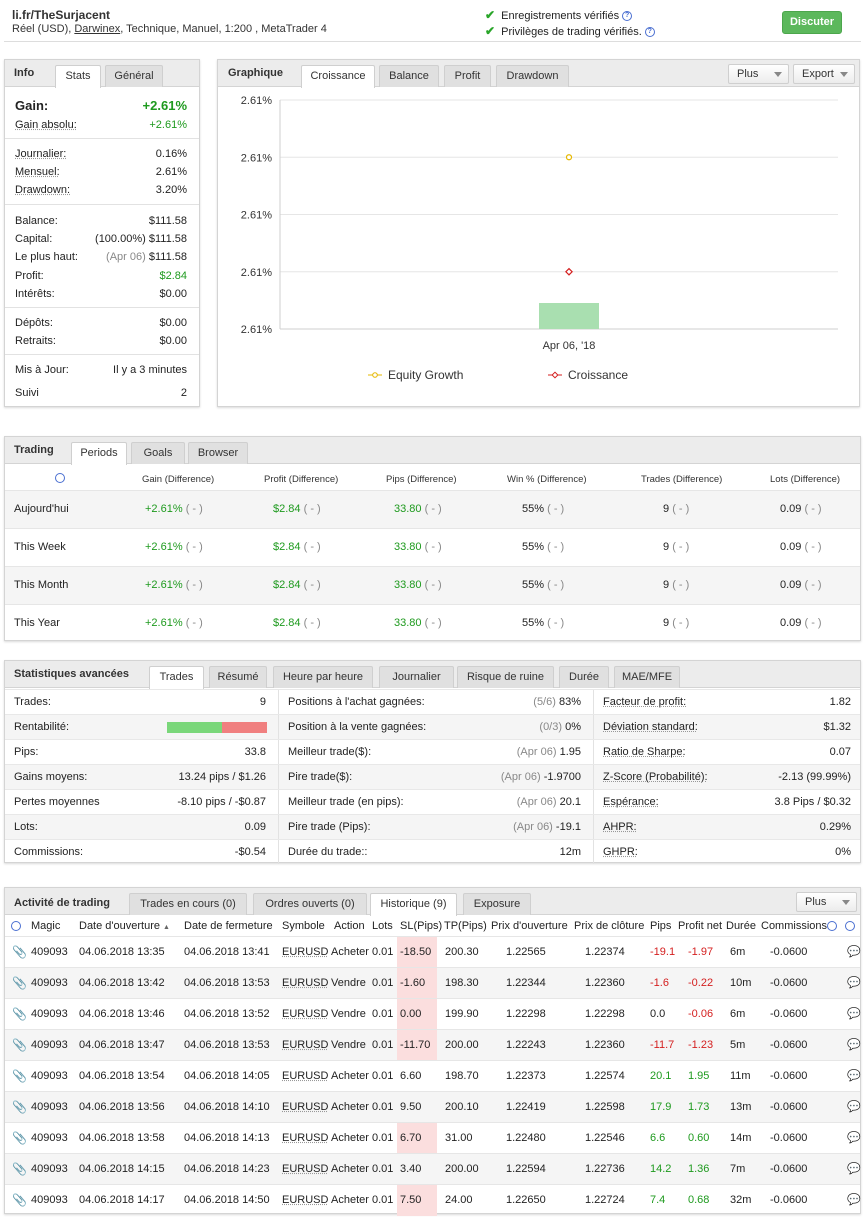  Describe the element at coordinates (323, 677) in the screenshot. I see `tab-hourly: Heure par heure` at that location.